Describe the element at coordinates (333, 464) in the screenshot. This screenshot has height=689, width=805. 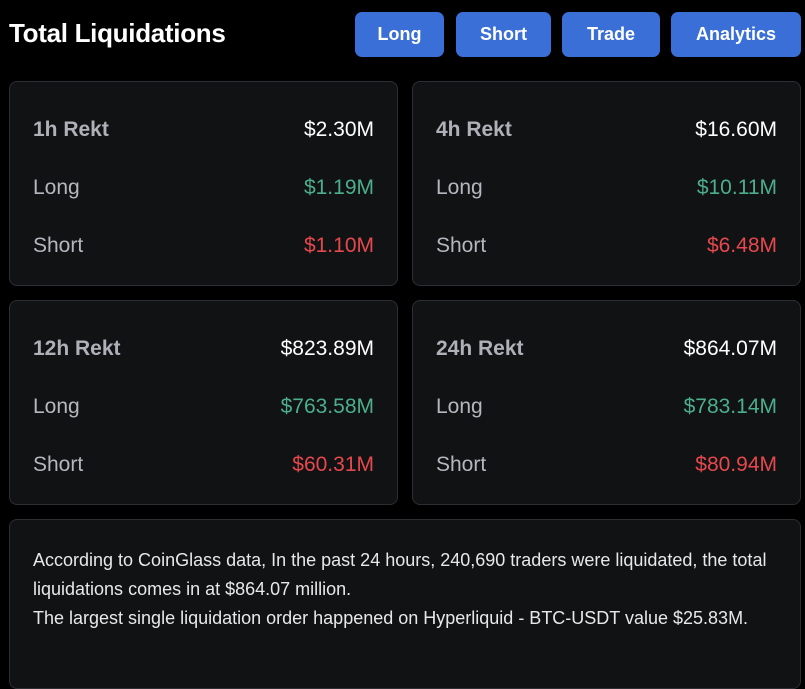
I see `short-value: $60.31M` at that location.